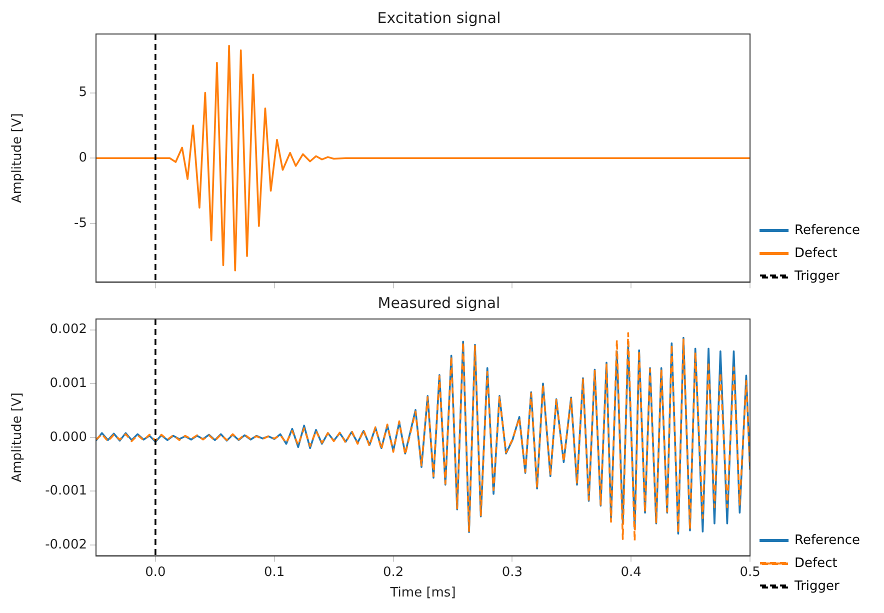  What do you see at coordinates (82, 158) in the screenshot?
I see `y-tick-label: 0` at bounding box center [82, 158].